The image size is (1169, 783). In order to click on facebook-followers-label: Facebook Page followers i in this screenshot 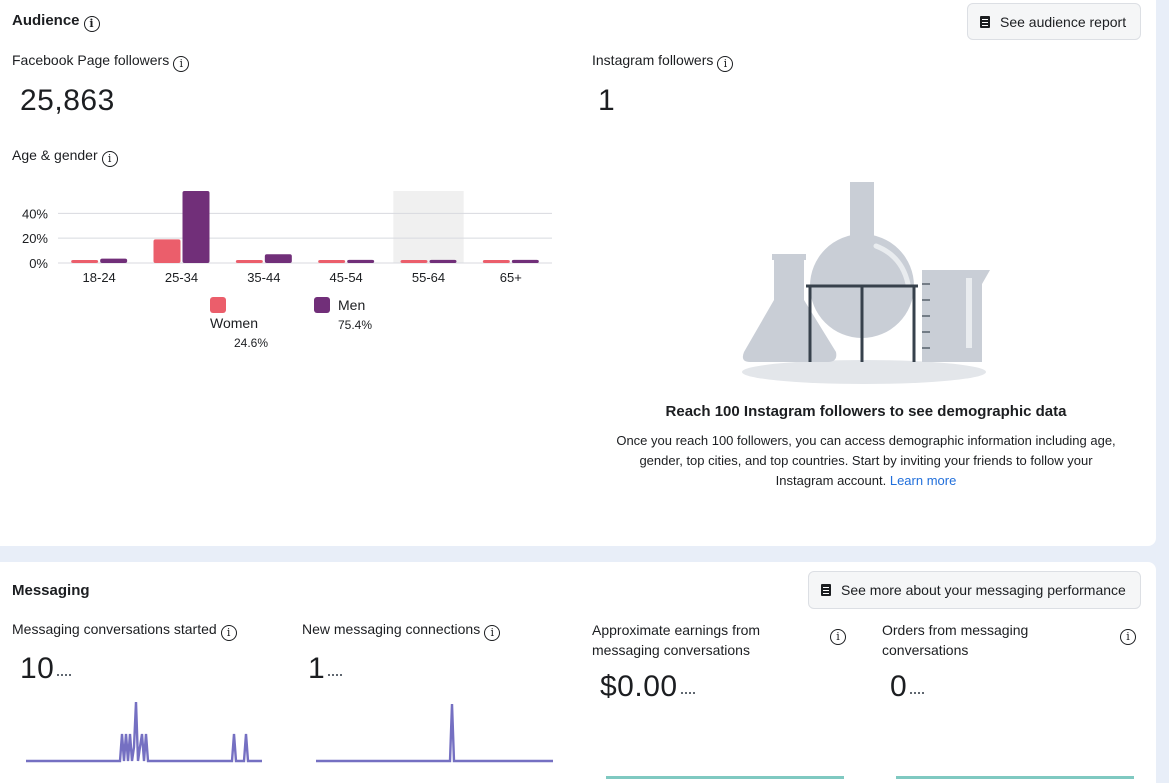, I will do `click(101, 62)`.